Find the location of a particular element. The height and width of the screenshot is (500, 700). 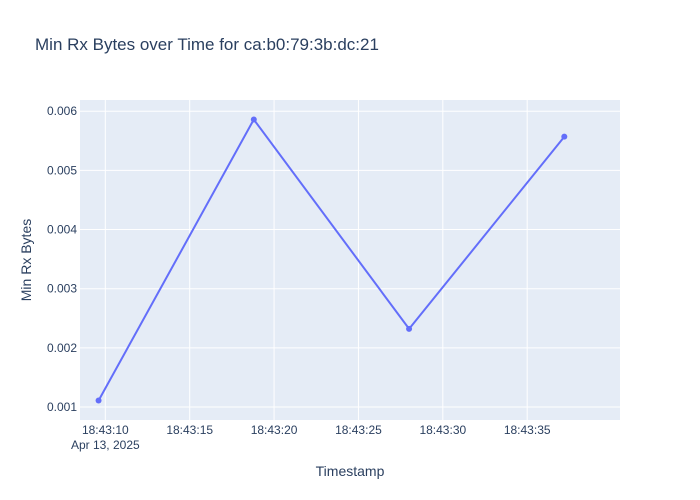

x-tick-label: 18:43:10 is located at coordinates (105, 430).